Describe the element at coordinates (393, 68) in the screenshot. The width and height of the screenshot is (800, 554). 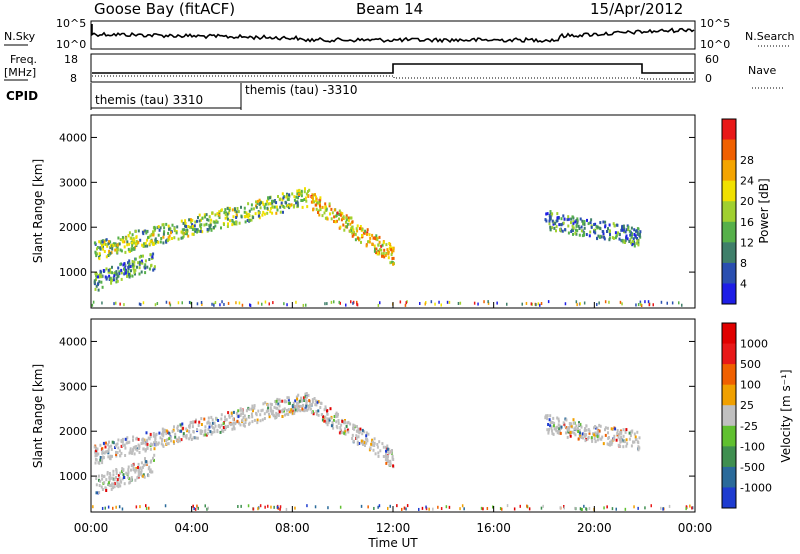
I see `freq-trace` at that location.